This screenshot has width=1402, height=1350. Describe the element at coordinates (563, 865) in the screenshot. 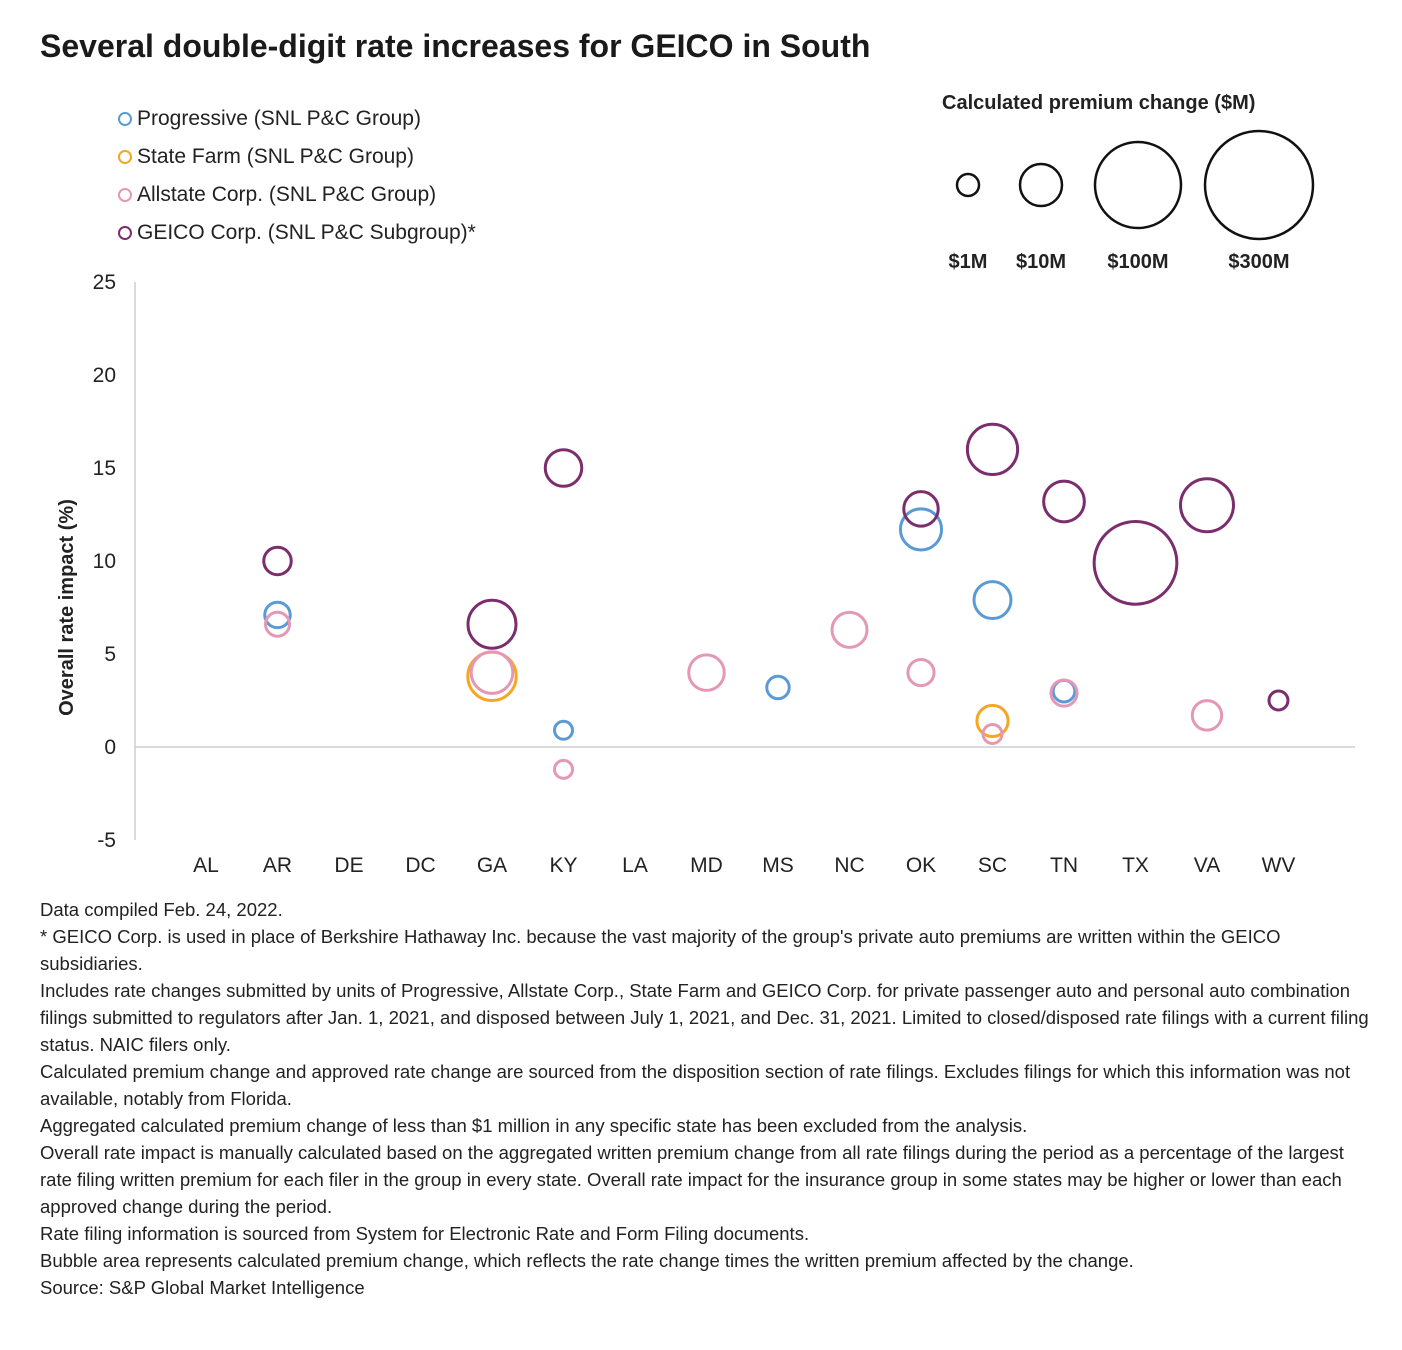

I see `x-tick-label: KY` at that location.